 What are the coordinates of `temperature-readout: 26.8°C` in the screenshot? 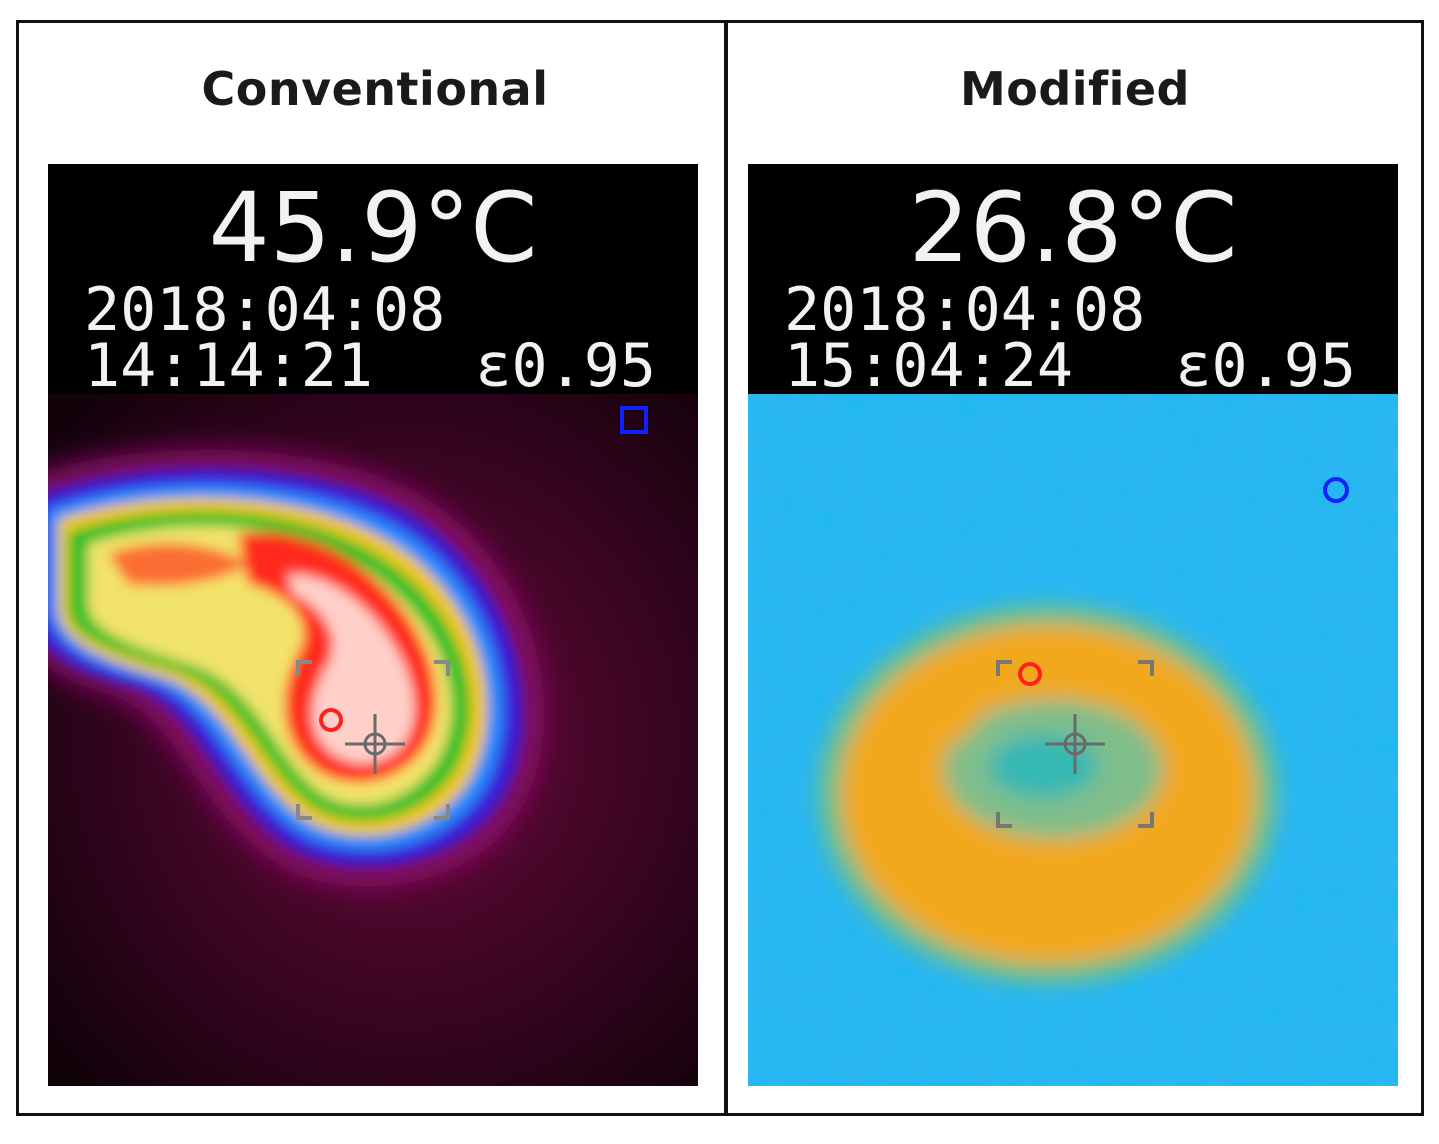 It's located at (1073, 228).